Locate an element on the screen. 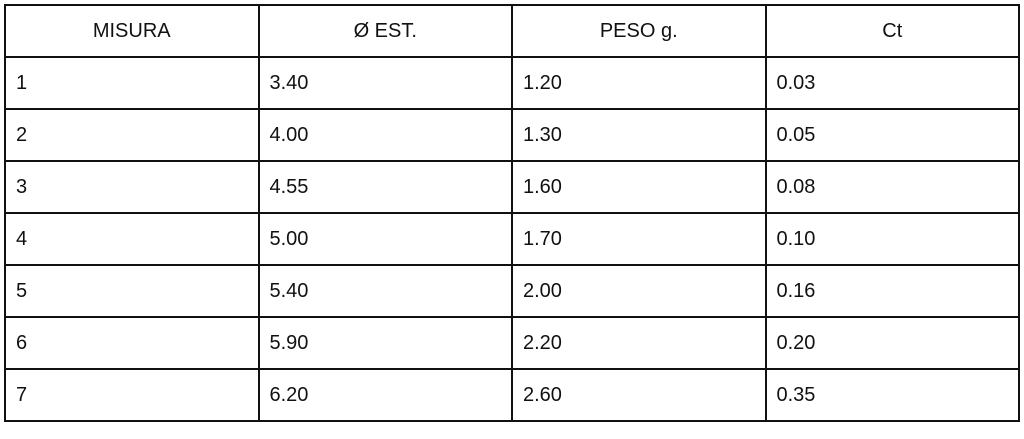  cell-weight: 1.20 is located at coordinates (639, 83).